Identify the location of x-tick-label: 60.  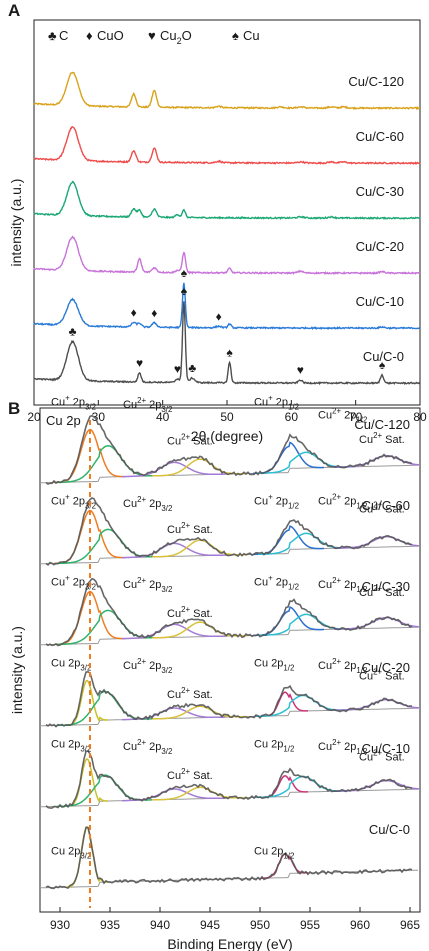
(292, 417).